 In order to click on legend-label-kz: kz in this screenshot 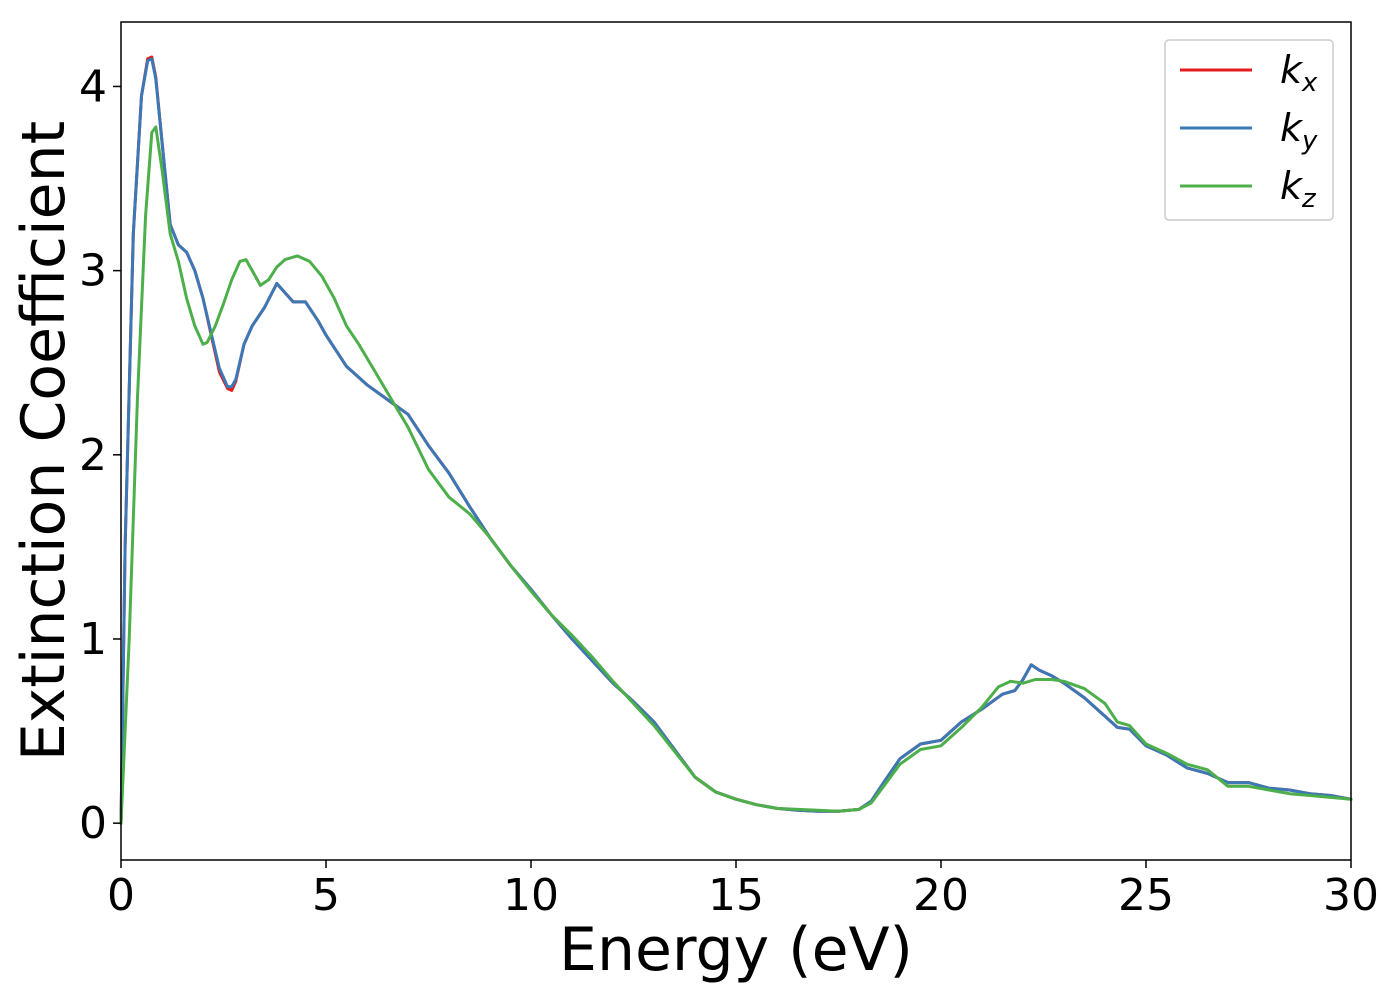, I will do `click(1298, 189)`.